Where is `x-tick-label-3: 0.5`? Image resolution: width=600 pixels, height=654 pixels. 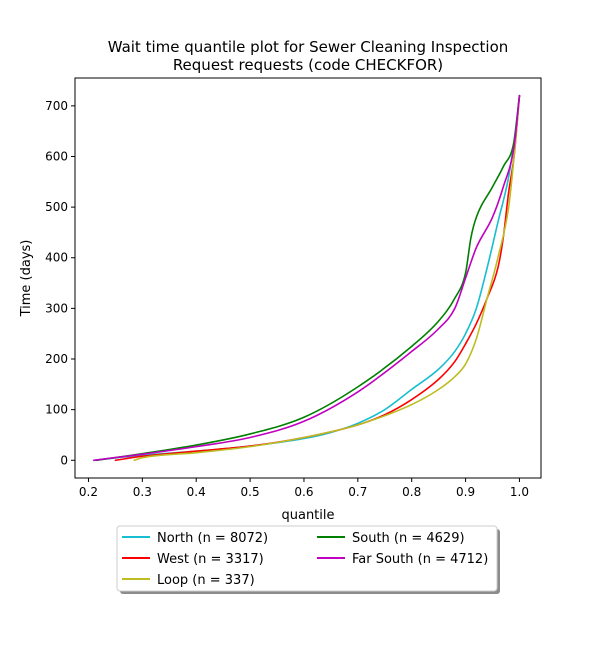 x-tick-label-3: 0.5 is located at coordinates (250, 492).